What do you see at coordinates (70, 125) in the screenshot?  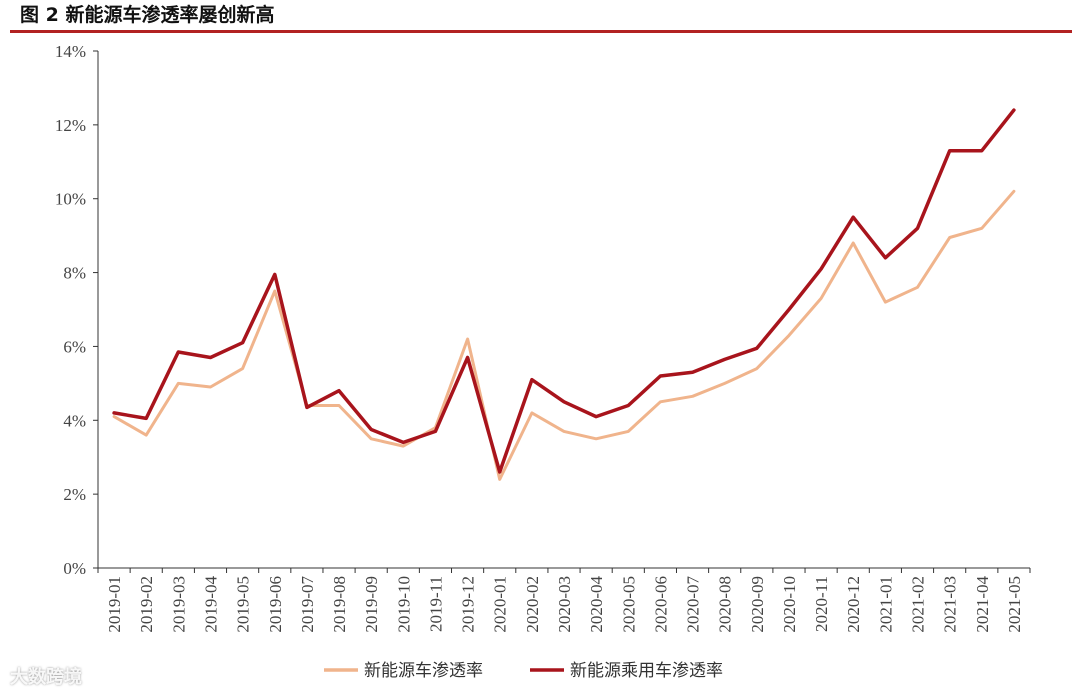 I see `y-tick-label: 12%` at bounding box center [70, 125].